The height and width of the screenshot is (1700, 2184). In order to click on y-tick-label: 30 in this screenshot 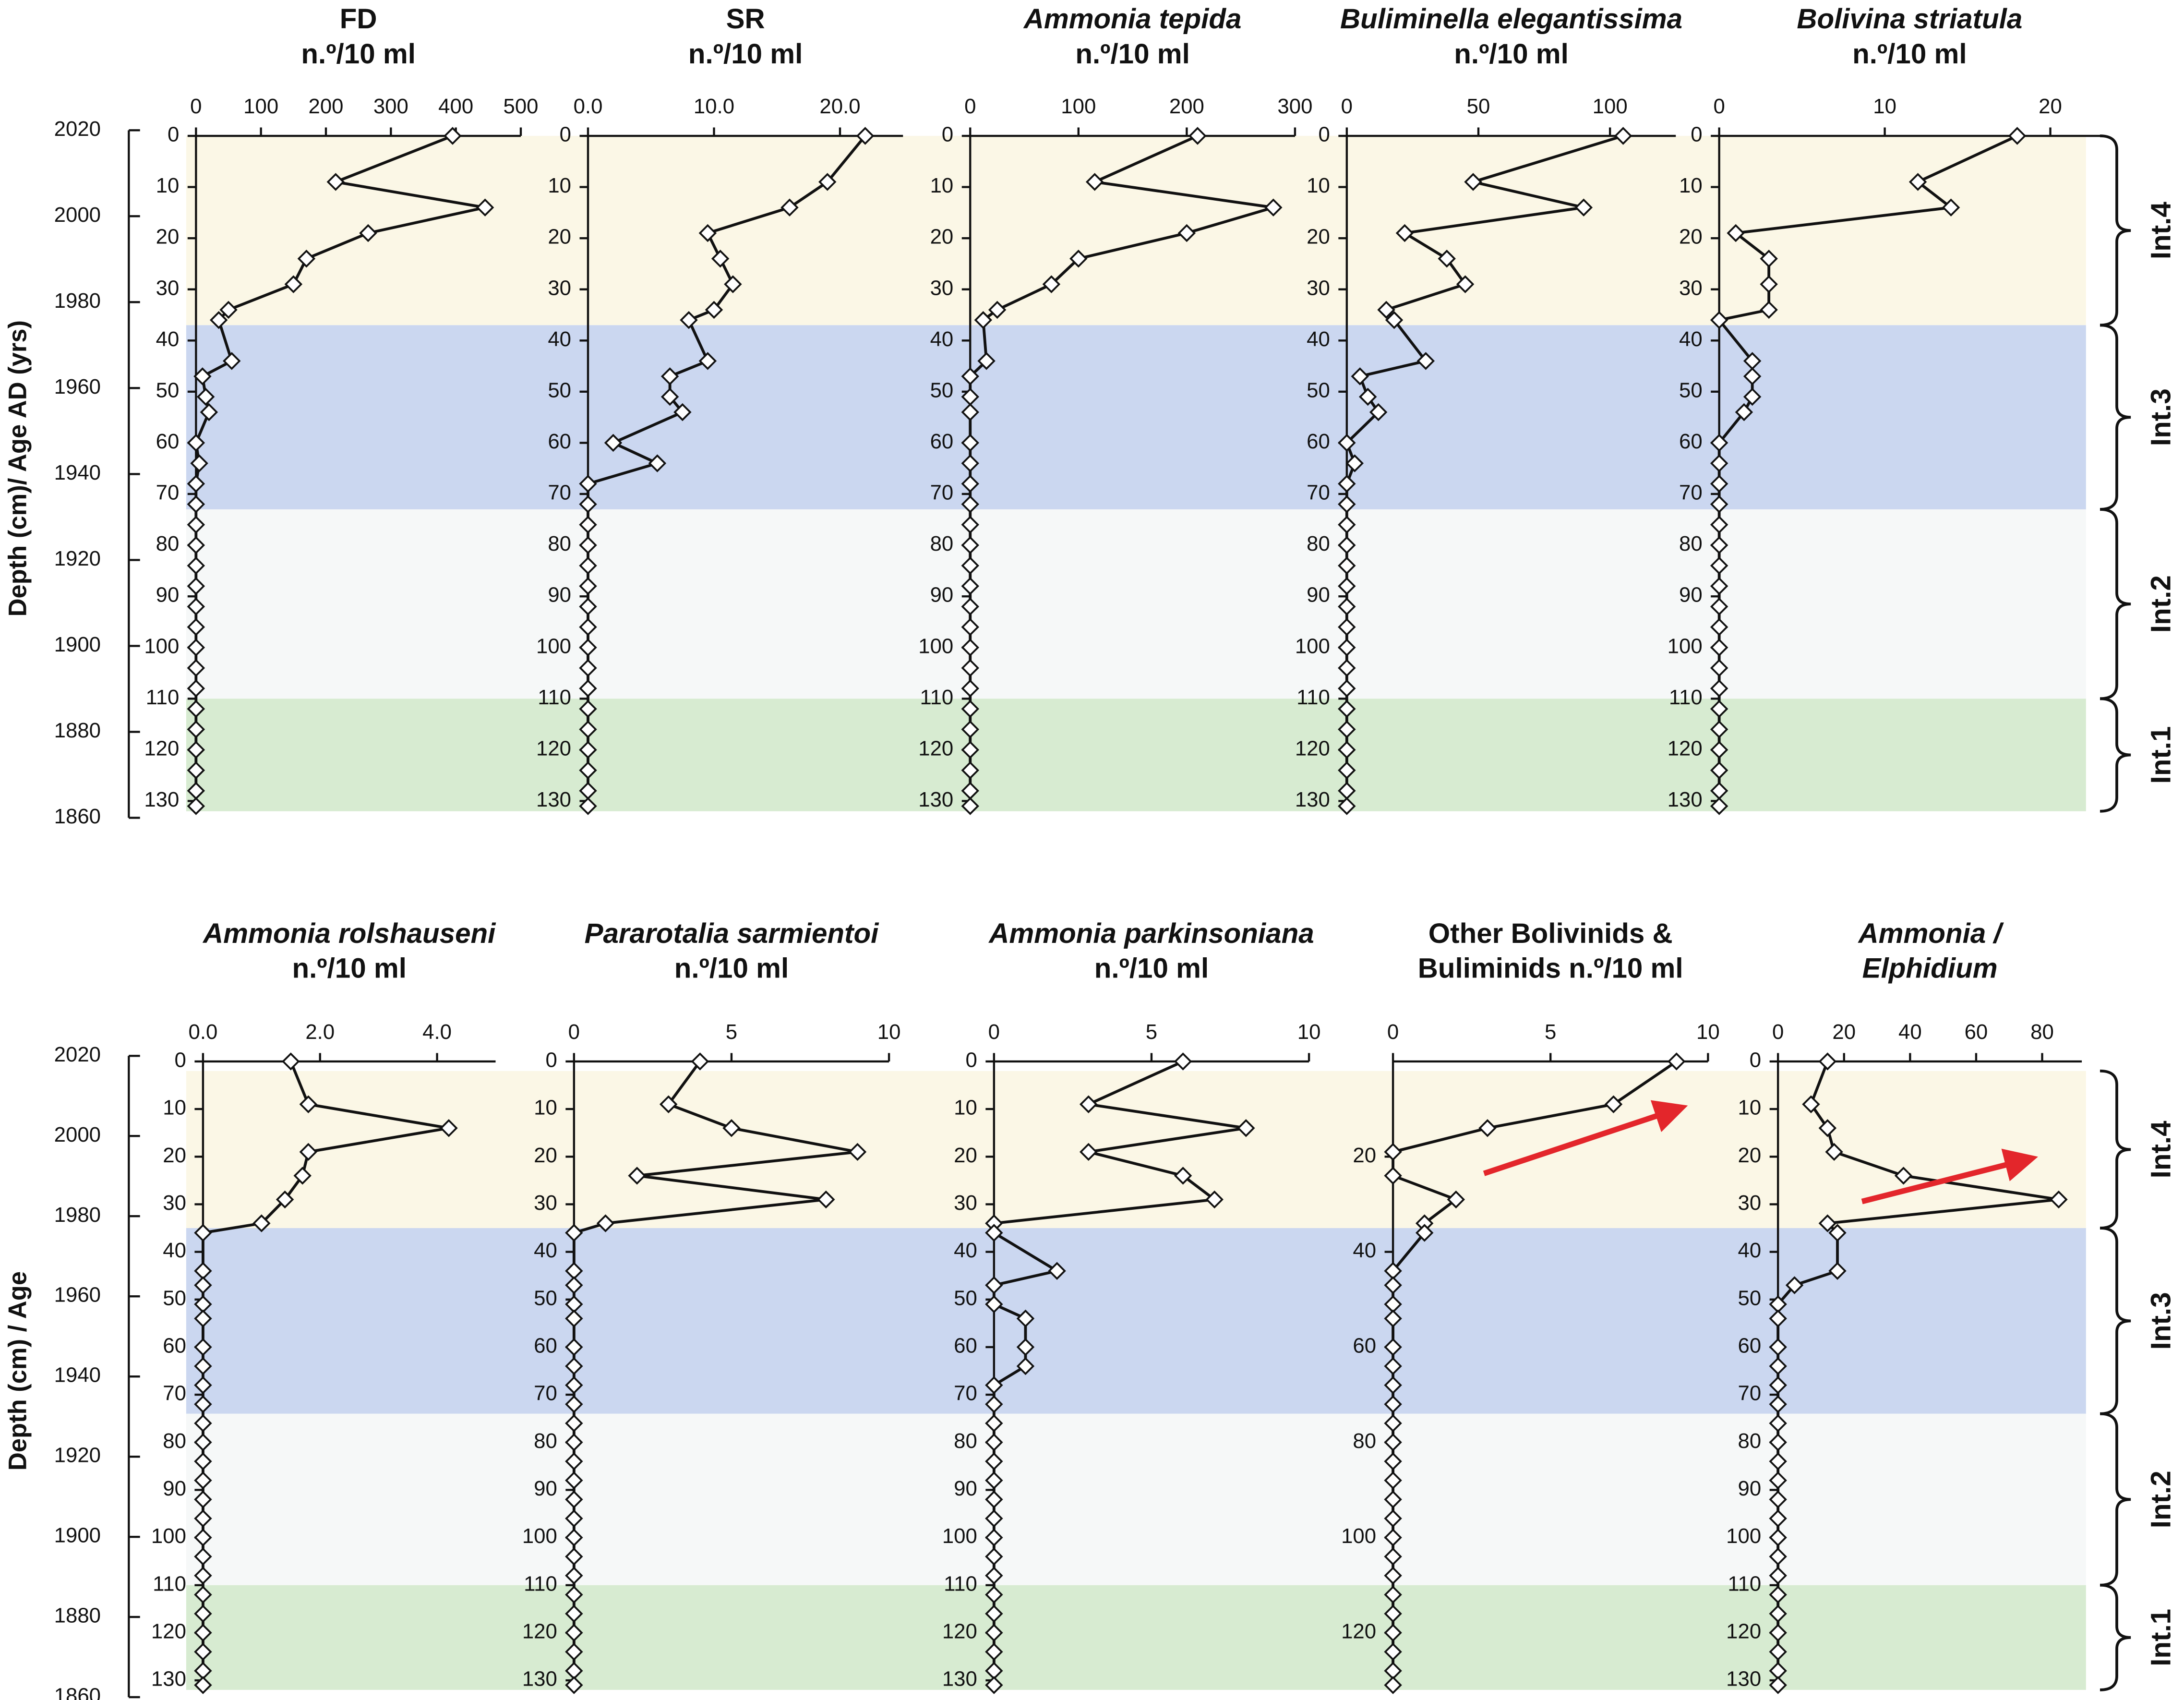, I will do `click(1749, 1203)`.